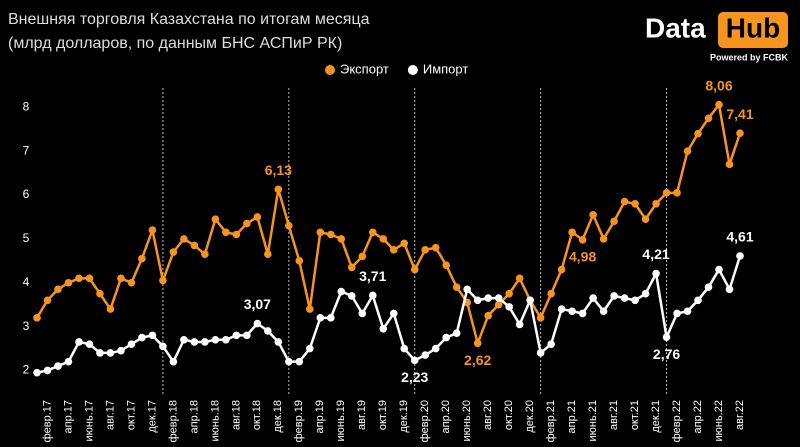 The width and height of the screenshot is (800, 447). I want to click on data-label: 3,07, so click(257, 304).